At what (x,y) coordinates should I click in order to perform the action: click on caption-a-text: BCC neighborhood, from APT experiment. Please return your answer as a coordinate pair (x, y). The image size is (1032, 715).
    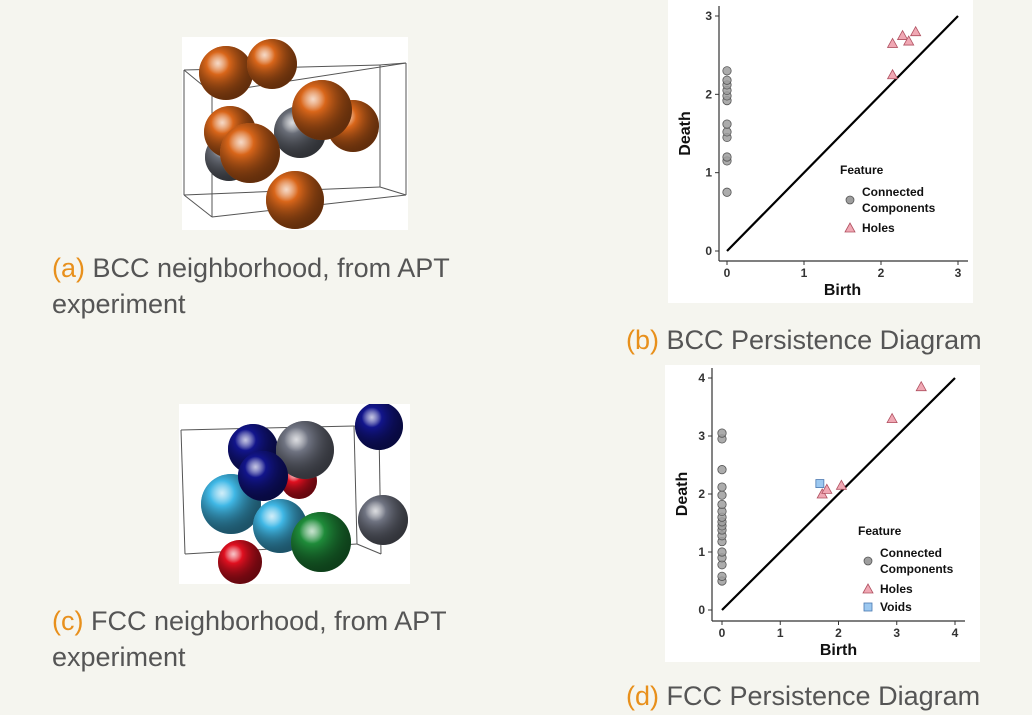
    Looking at the image, I should click on (251, 286).